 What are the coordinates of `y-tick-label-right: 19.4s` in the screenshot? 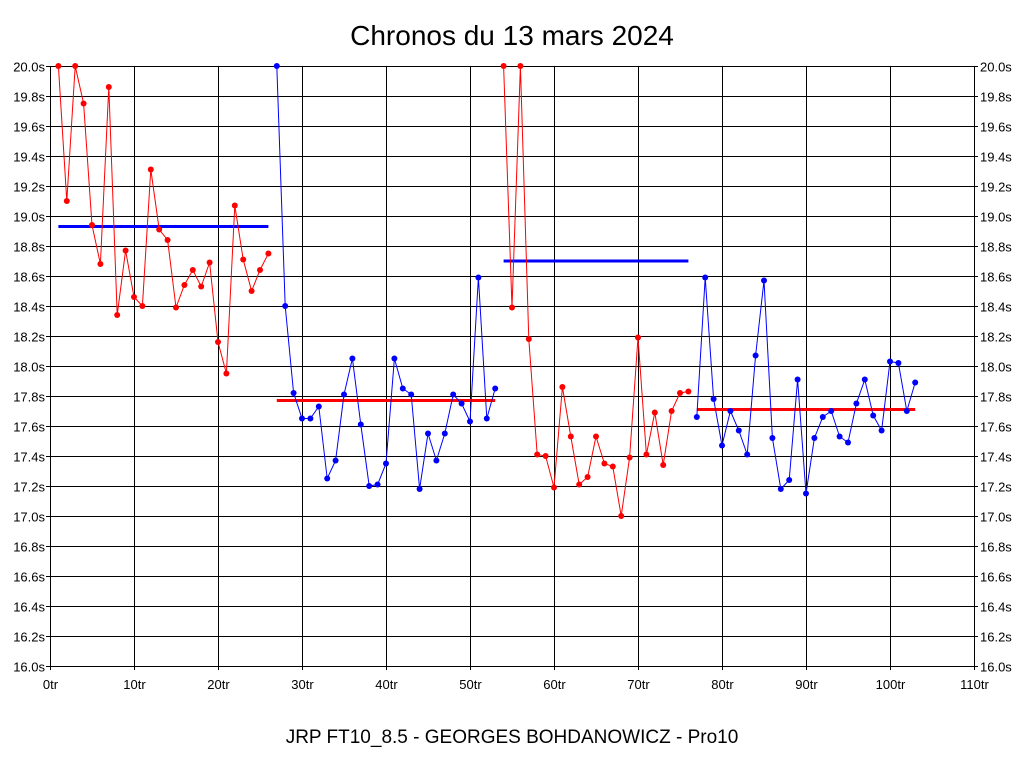 It's located at (996, 157).